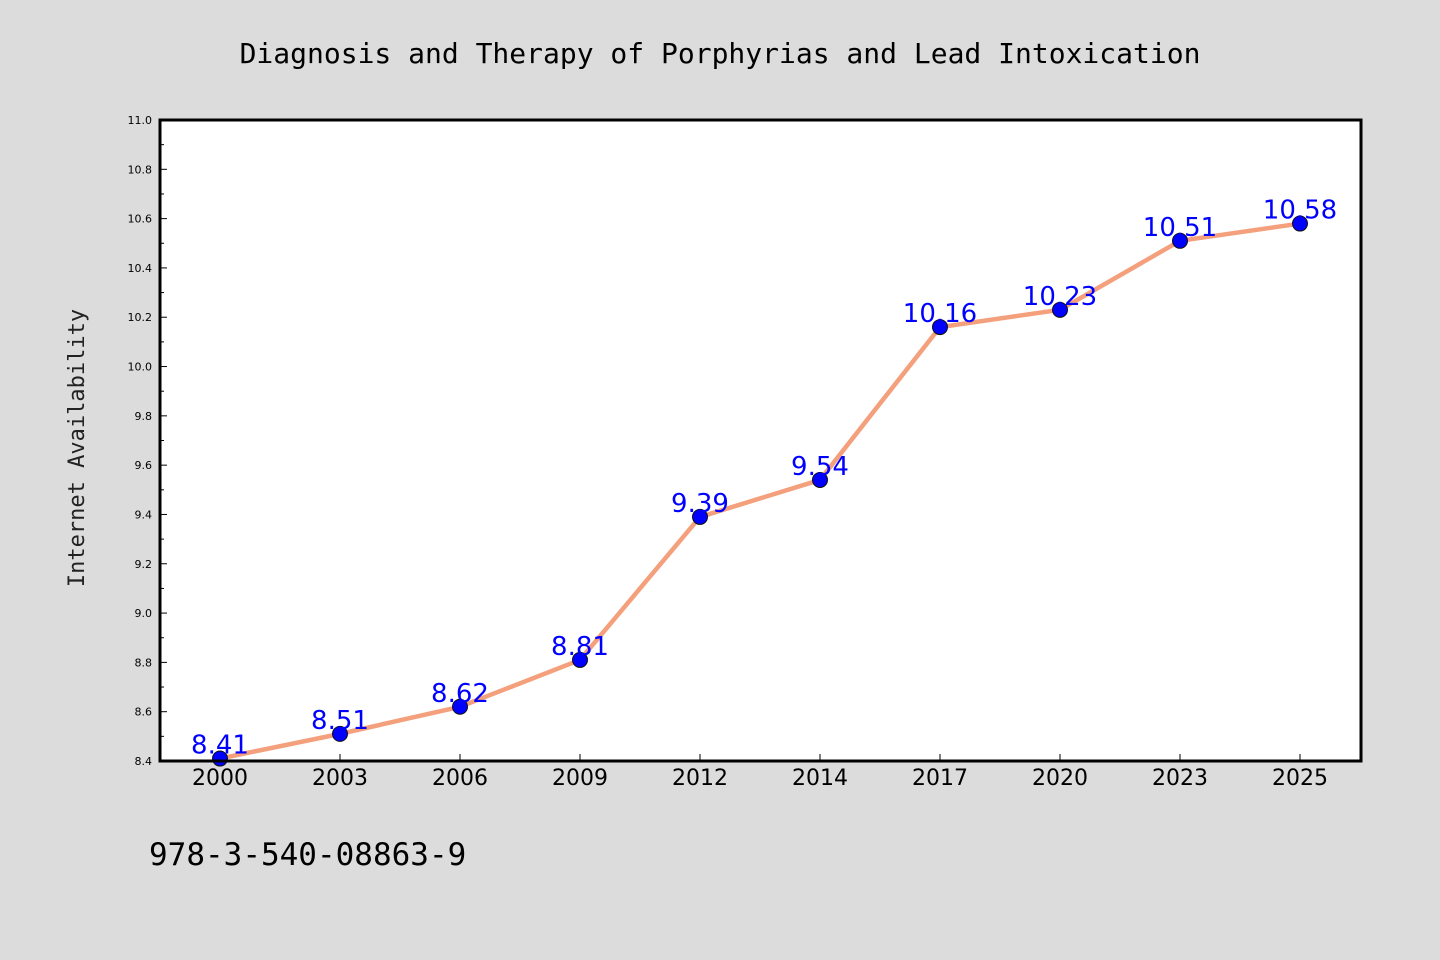  What do you see at coordinates (1300, 211) in the screenshot?
I see `data-label: 10.58` at bounding box center [1300, 211].